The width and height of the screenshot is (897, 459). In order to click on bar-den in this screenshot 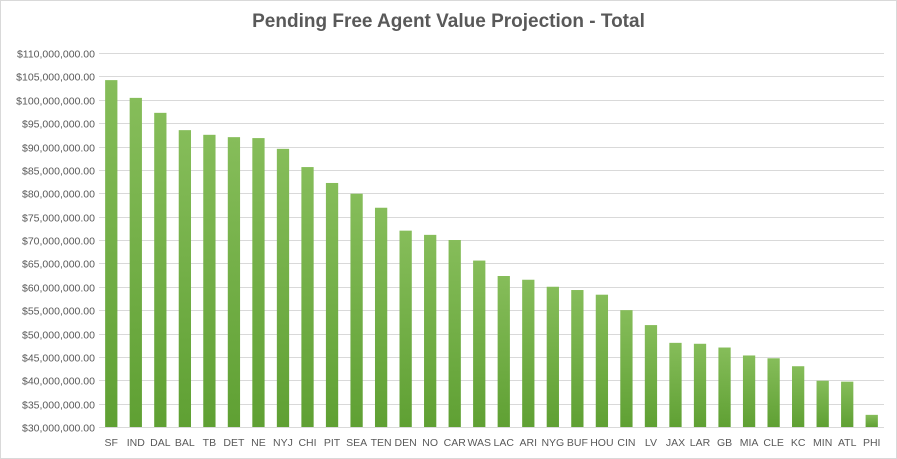, I will do `click(405, 328)`.